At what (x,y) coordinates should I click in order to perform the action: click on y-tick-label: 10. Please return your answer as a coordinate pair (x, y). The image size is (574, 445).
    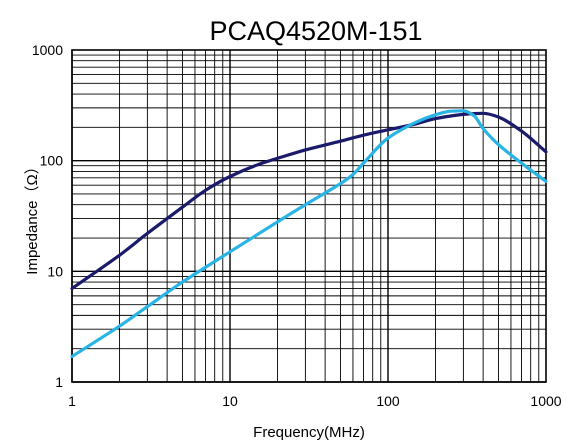
    Looking at the image, I should click on (55, 271).